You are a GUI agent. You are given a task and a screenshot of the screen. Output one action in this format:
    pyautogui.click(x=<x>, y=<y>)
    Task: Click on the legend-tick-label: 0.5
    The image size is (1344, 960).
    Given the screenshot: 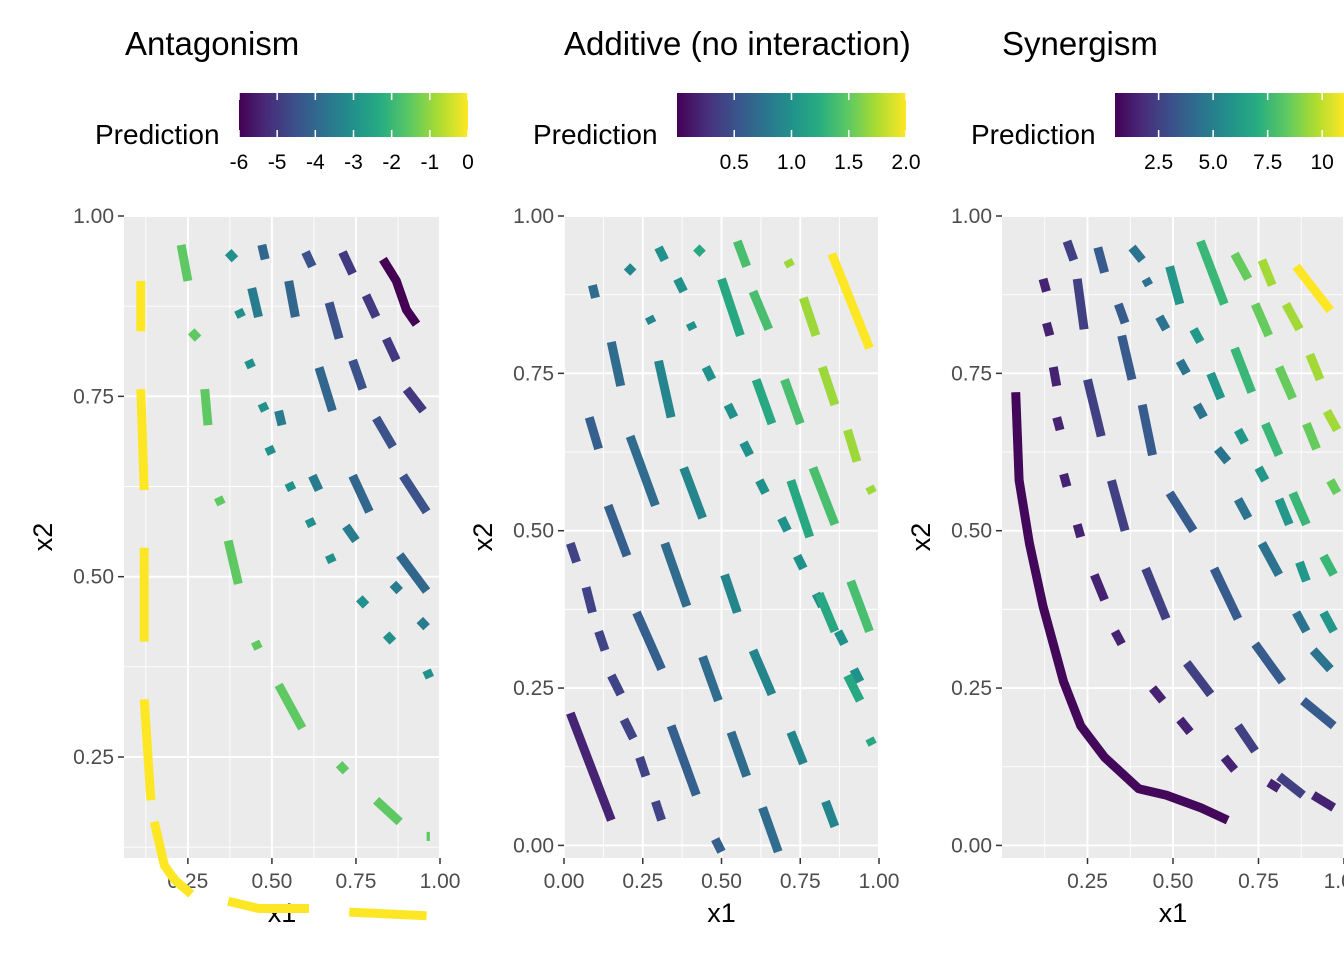 What is the action you would take?
    pyautogui.click(x=734, y=162)
    